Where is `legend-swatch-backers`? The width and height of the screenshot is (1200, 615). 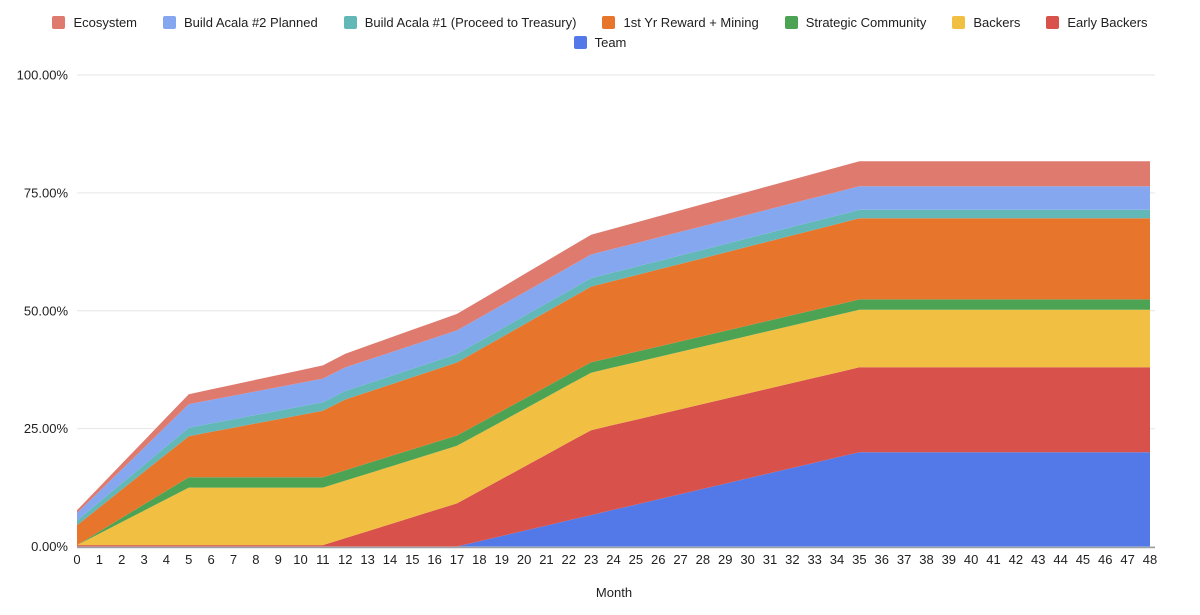 legend-swatch-backers is located at coordinates (959, 22).